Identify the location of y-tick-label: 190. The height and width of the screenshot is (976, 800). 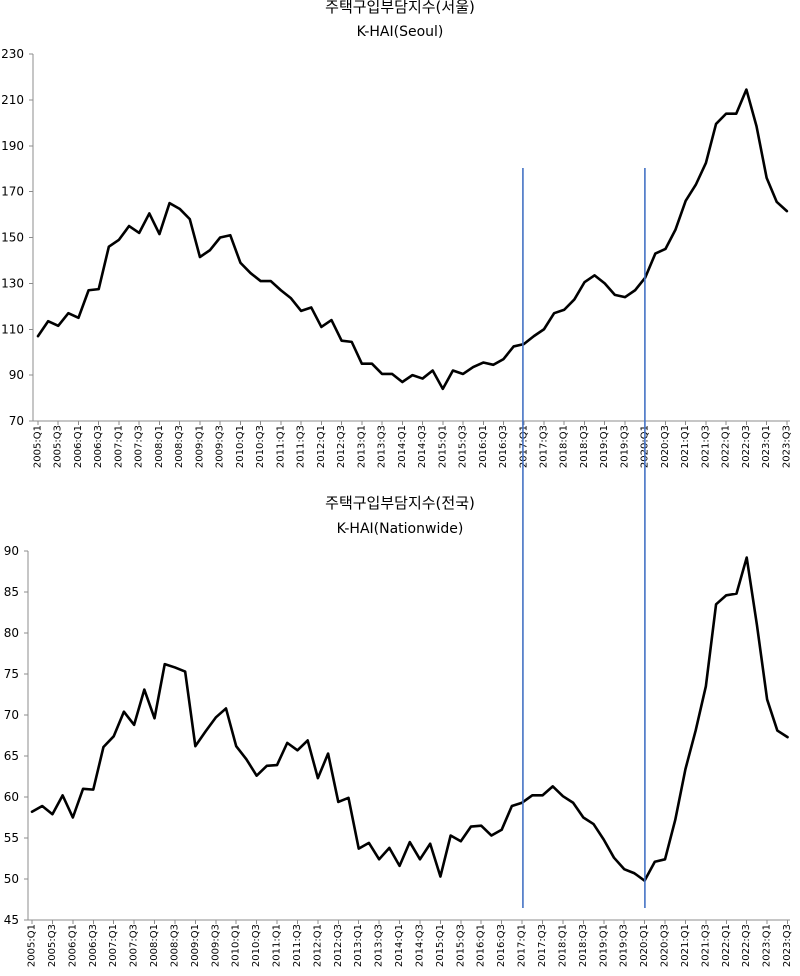
(12, 146).